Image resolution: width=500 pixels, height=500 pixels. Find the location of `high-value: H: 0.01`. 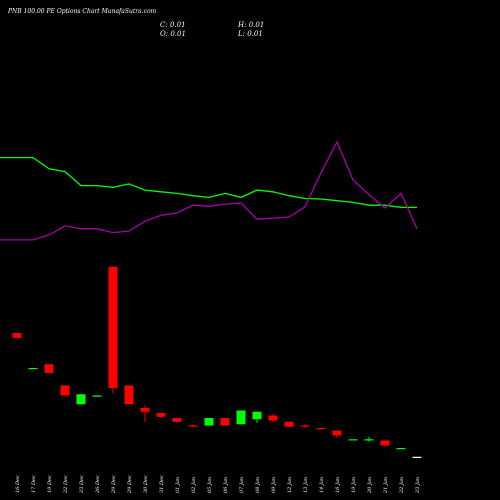

high-value: H: 0.01 is located at coordinates (251, 25).